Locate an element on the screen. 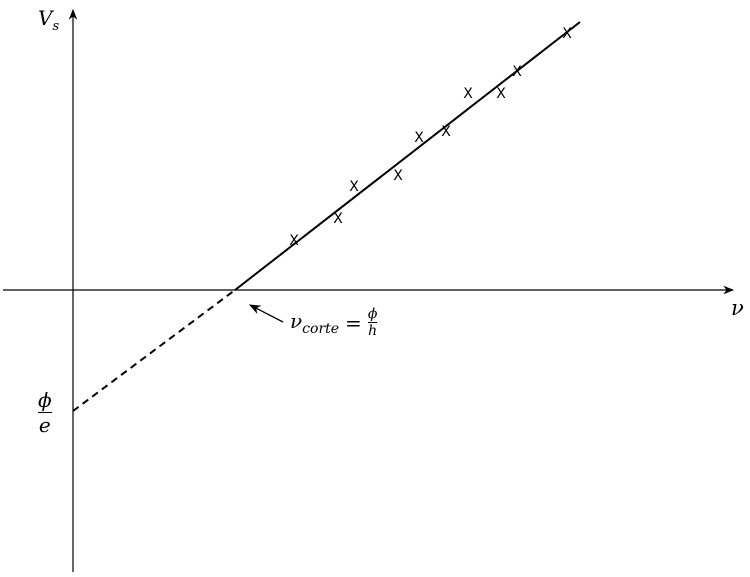 The width and height of the screenshot is (750, 577). x-axis-label: ν is located at coordinates (737, 308).